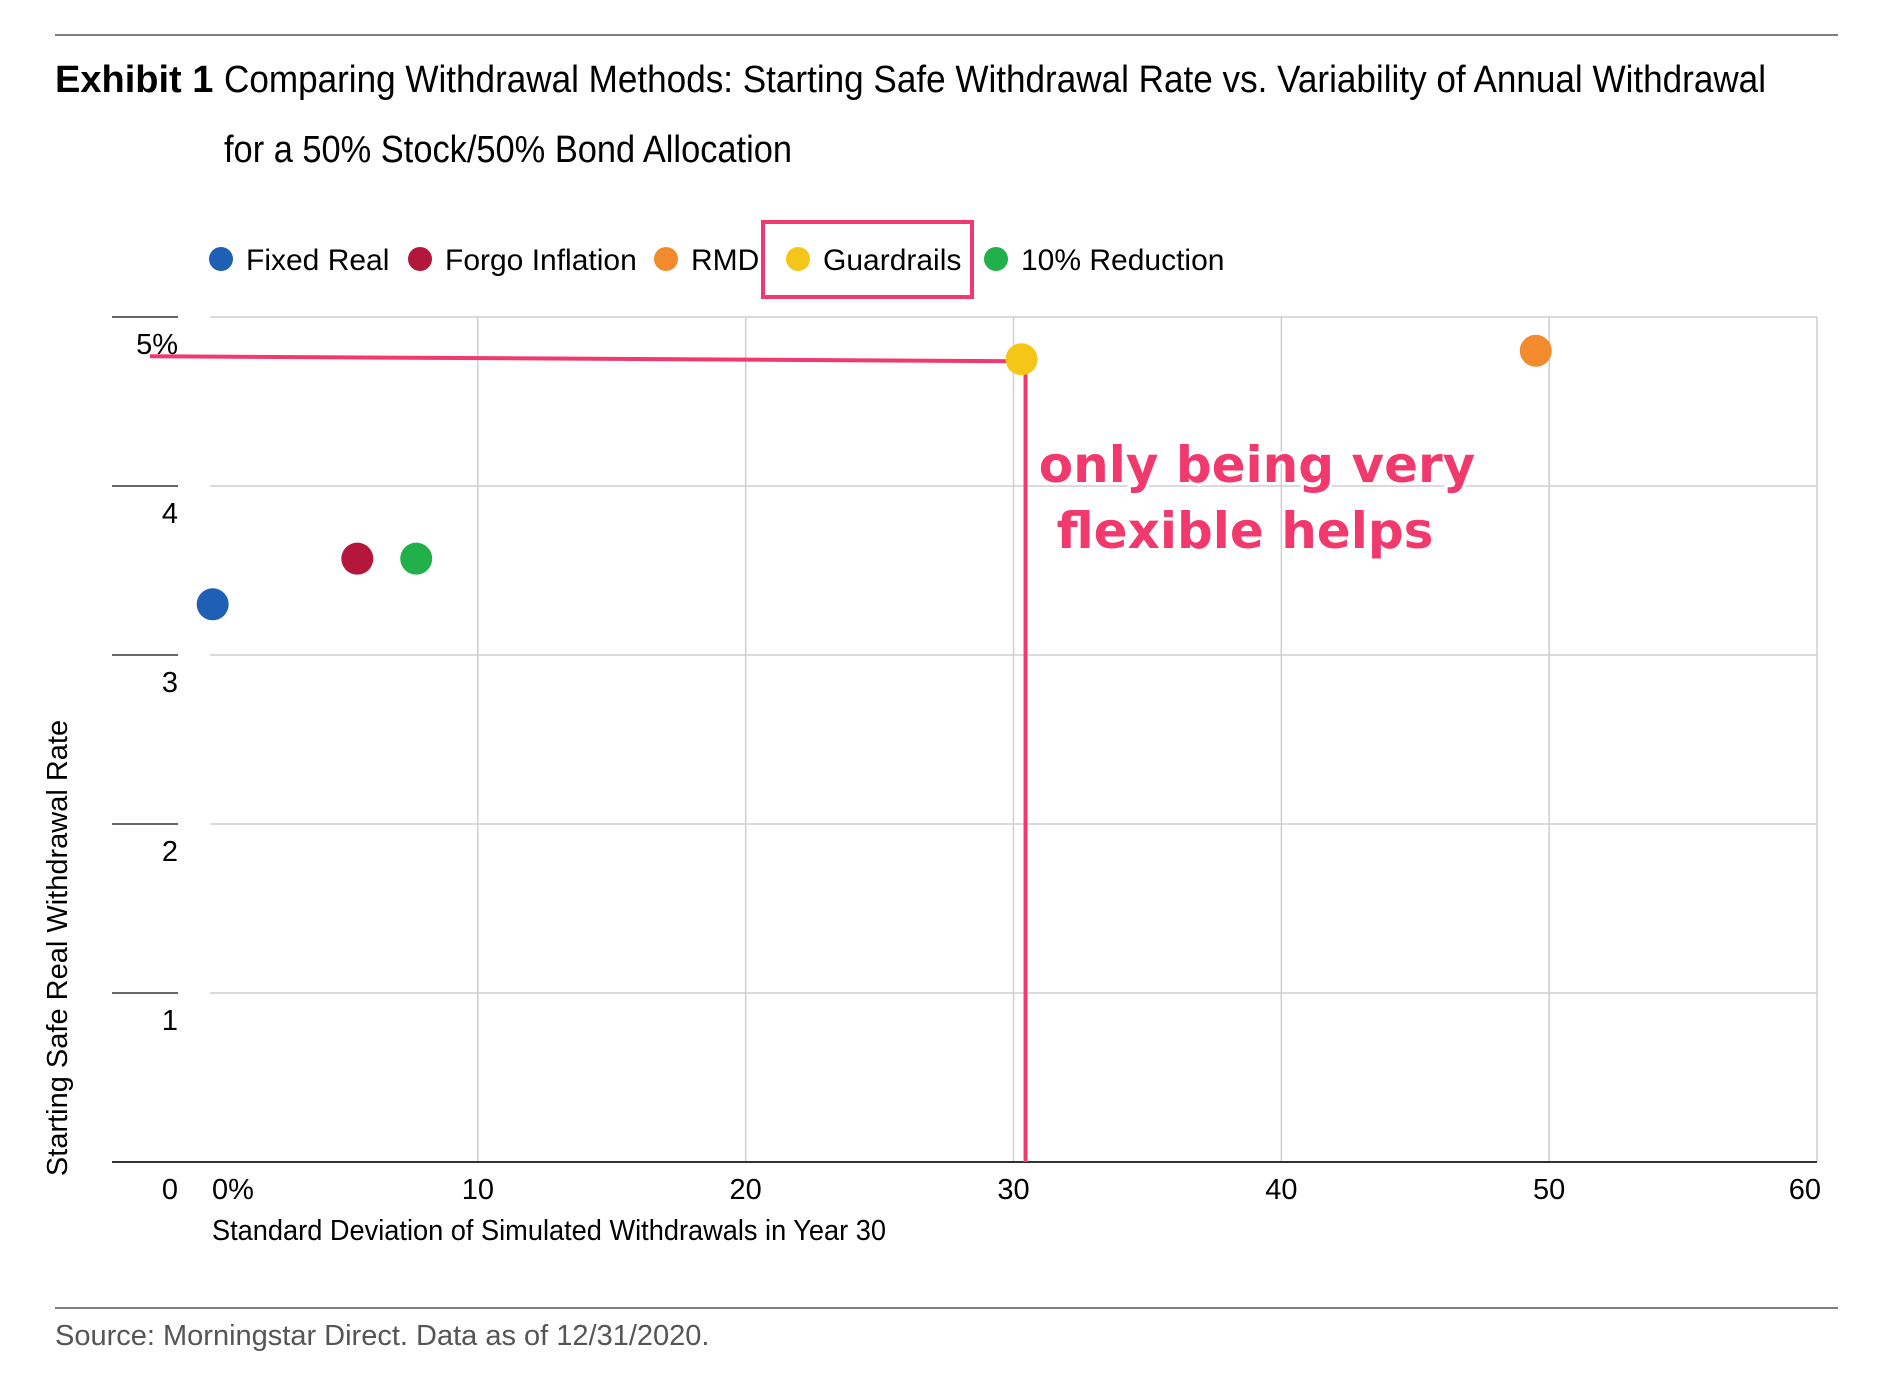  What do you see at coordinates (1245, 531) in the screenshot?
I see `annotation-line-2: flexible helps` at bounding box center [1245, 531].